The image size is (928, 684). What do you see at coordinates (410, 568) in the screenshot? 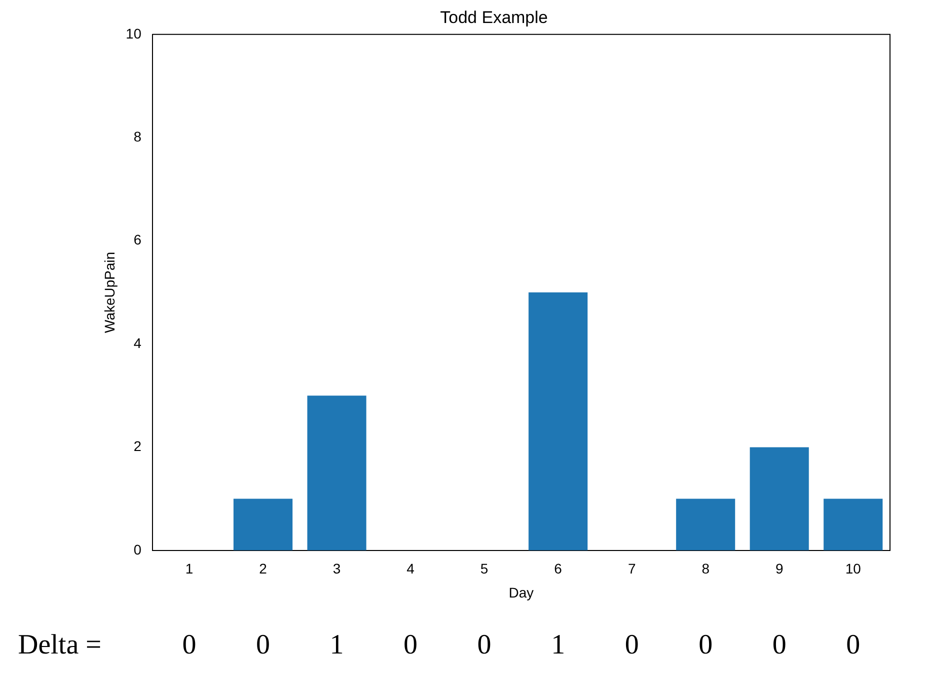
I see `x-tick-label: 4` at bounding box center [410, 568].